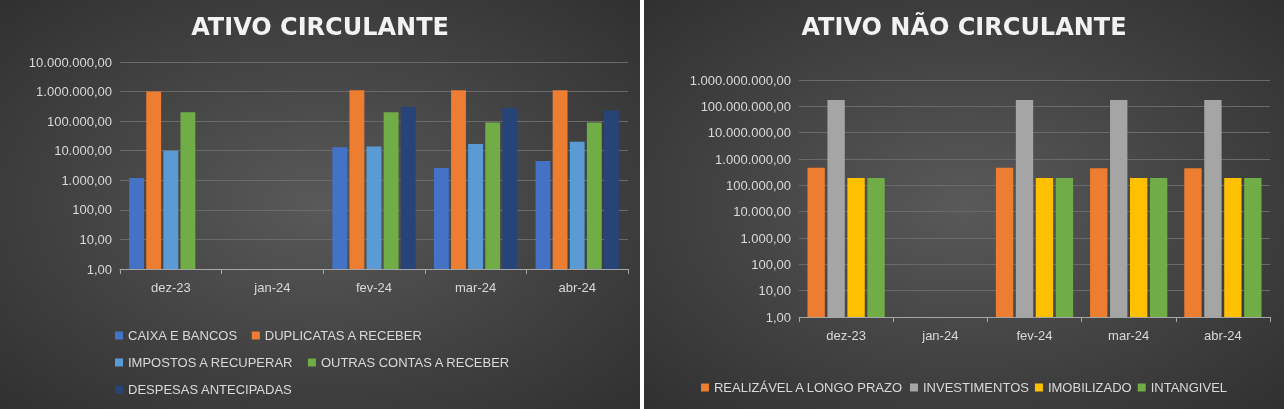  What do you see at coordinates (210, 362) in the screenshot?
I see `legend-label: IMPOSTOS A RECUPERAR` at bounding box center [210, 362].